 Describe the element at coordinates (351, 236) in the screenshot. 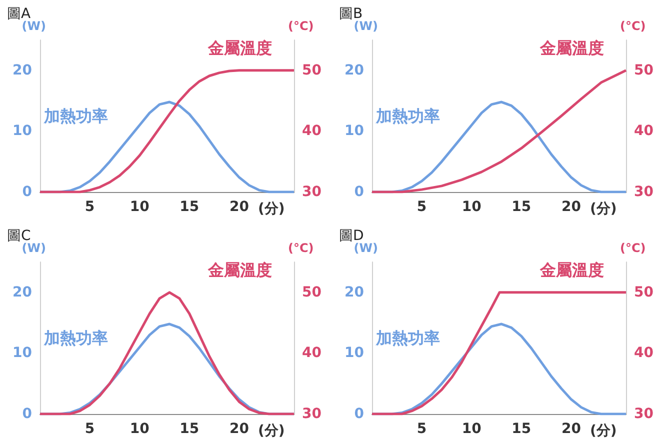

I see `chart-title: 圖D` at that location.